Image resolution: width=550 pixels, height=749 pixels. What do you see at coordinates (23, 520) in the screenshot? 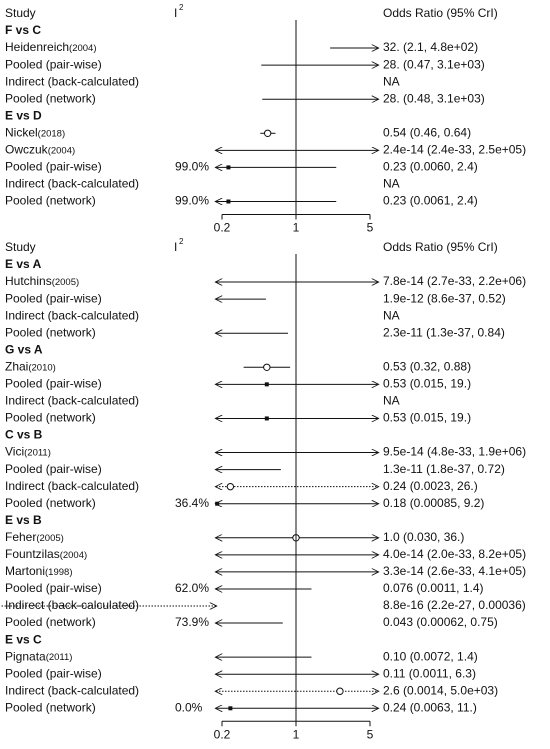
I see `group-title: E vs B` at bounding box center [23, 520].